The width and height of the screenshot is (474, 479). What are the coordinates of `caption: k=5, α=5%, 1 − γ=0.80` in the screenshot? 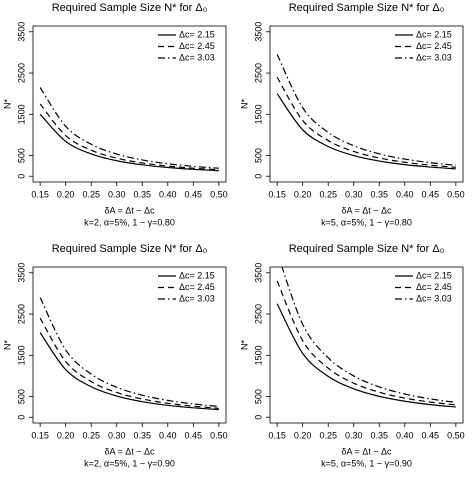 It's located at (366, 222).